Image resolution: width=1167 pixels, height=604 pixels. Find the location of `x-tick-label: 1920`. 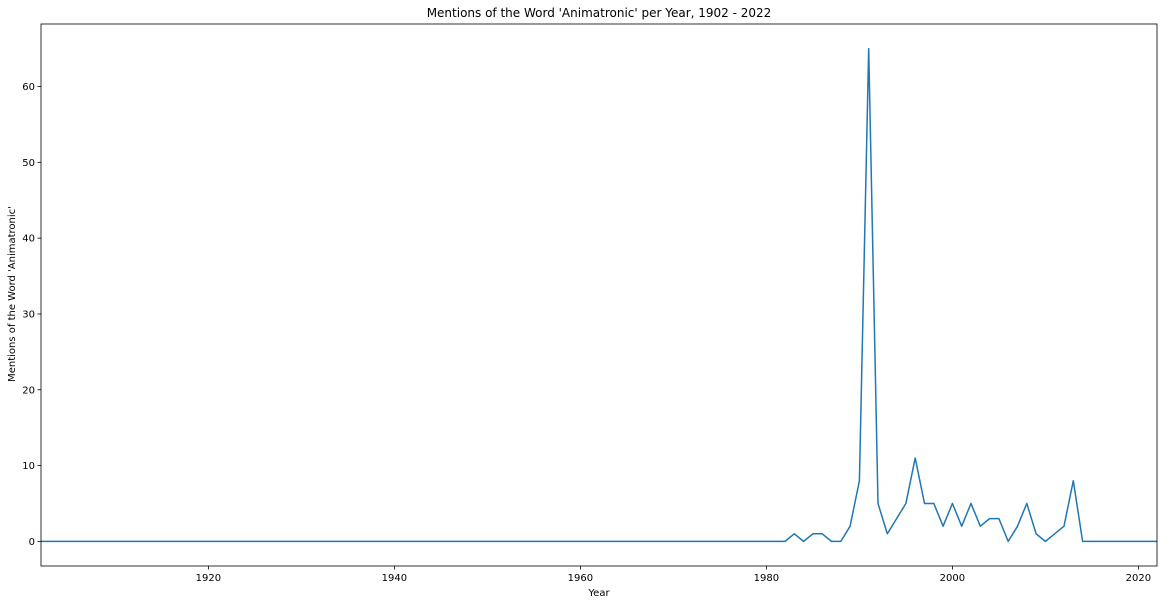

x-tick-label: 1920 is located at coordinates (208, 578).